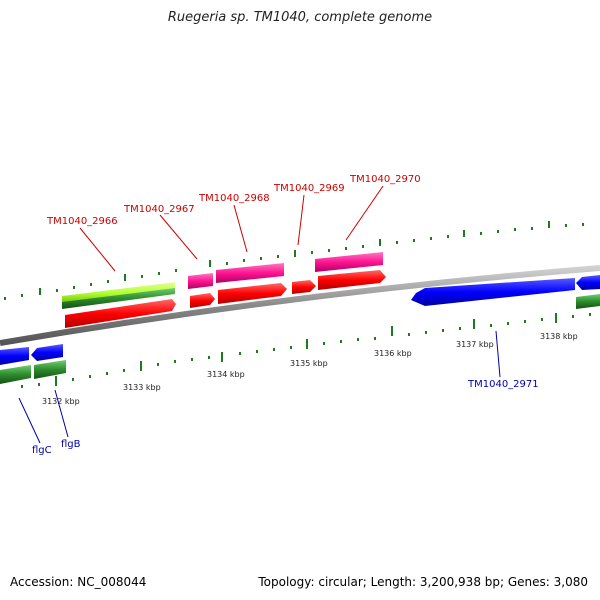  I want to click on gene-label-tm1040-2969: TM1040_2969, so click(309, 188).